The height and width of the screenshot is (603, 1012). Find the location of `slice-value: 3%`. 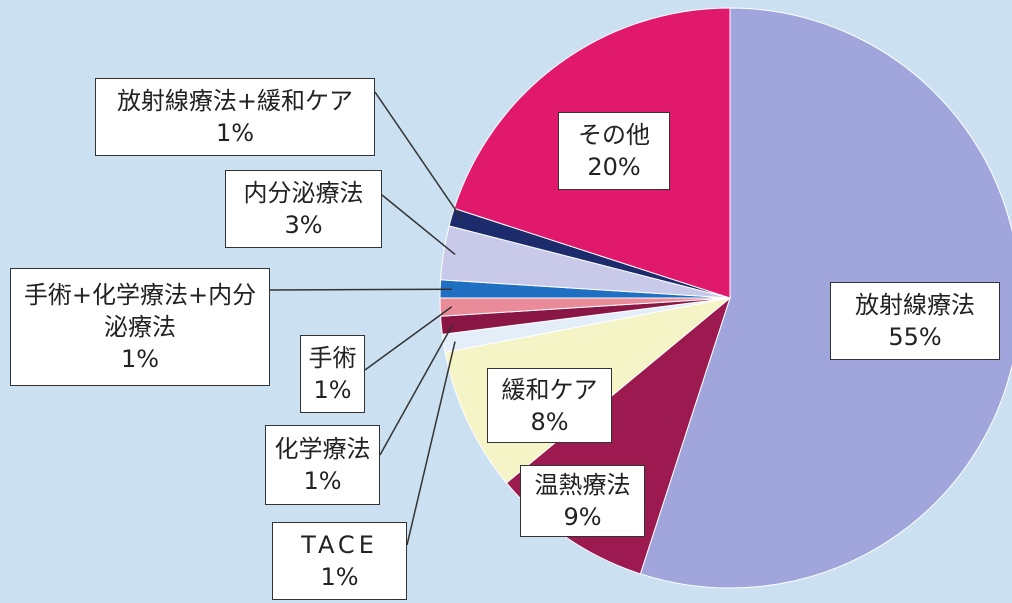

slice-value: 3% is located at coordinates (303, 225).